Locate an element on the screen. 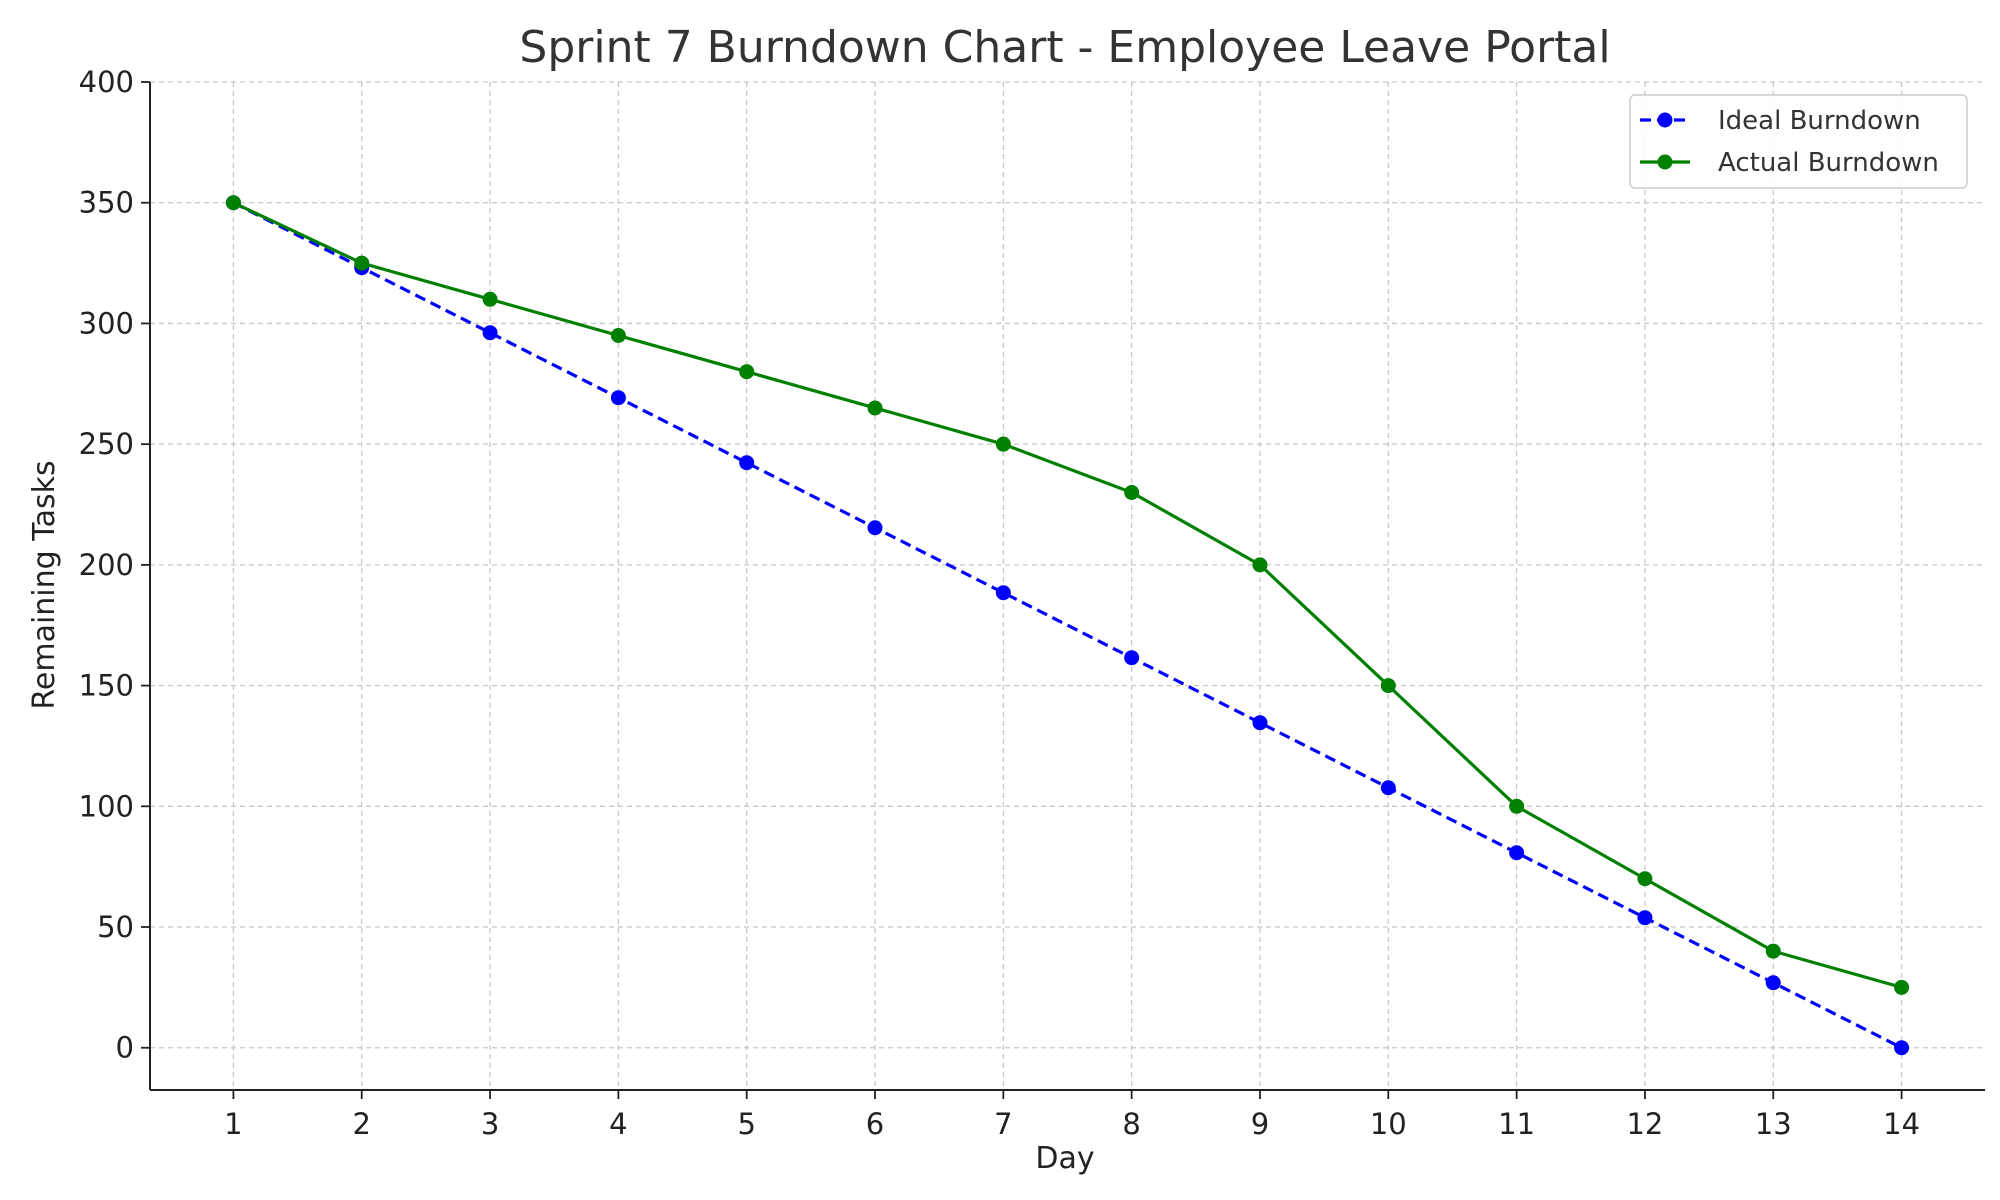 Image resolution: width=2000 pixels, height=1200 pixels. x-tick-label: 10 is located at coordinates (1388, 1124).